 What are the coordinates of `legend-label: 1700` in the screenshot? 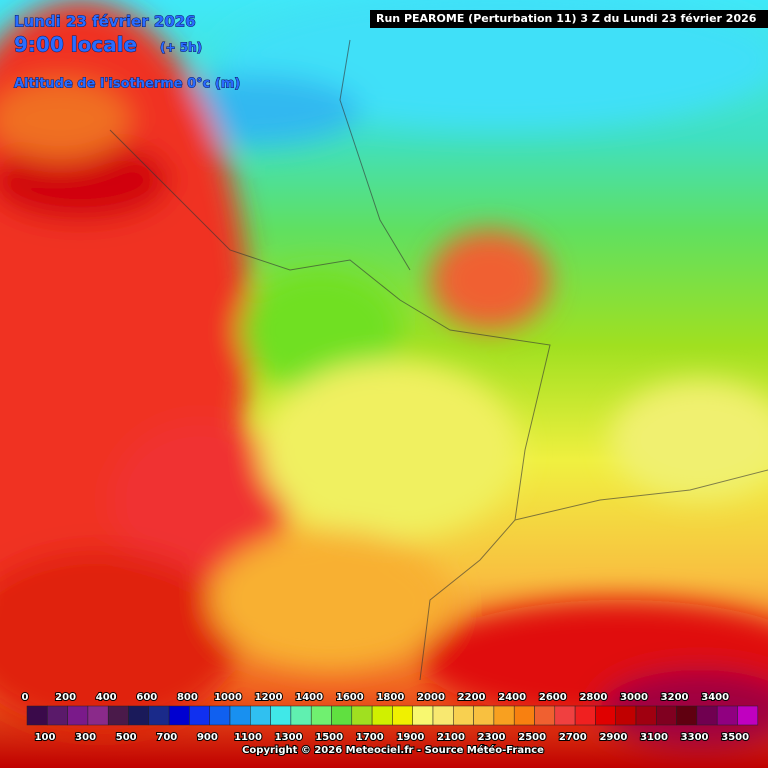 It's located at (370, 737).